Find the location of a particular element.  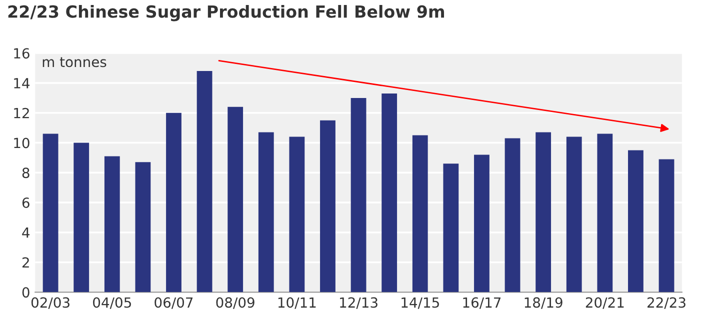

x-tick-label: 18/19 is located at coordinates (543, 303).